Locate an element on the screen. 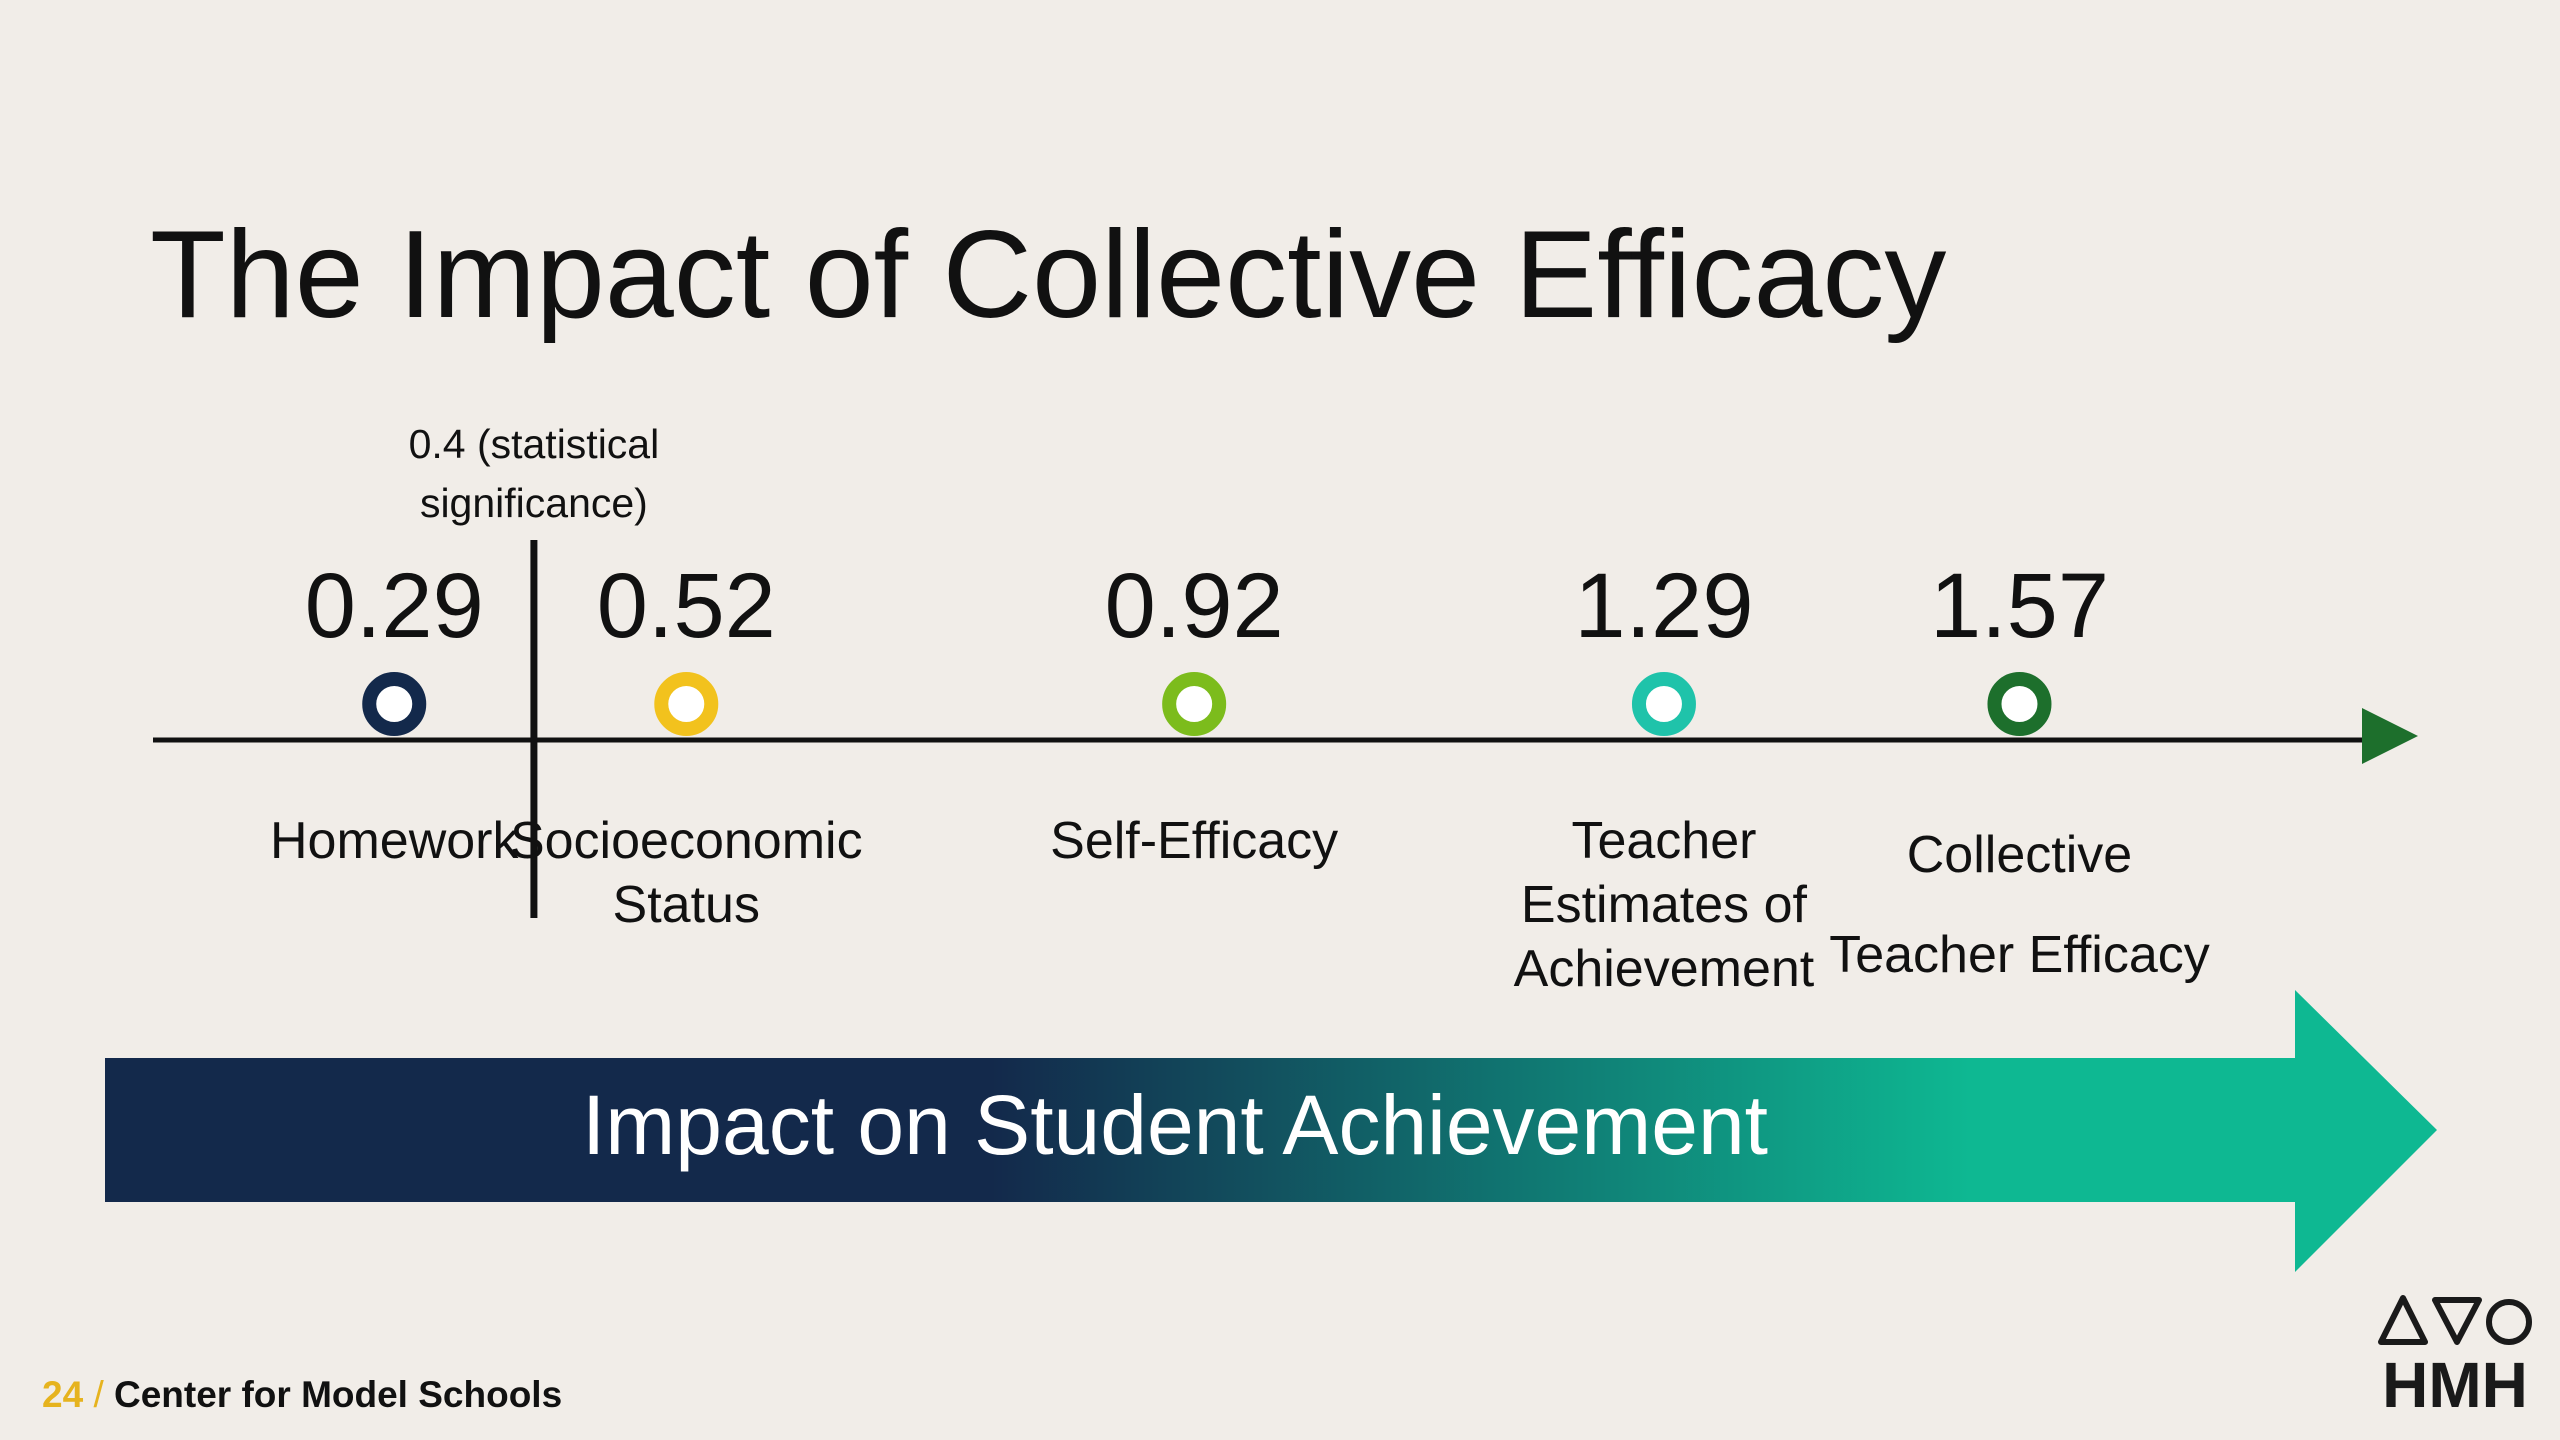 Image resolution: width=2560 pixels, height=1440 pixels. factor-label-self-efficacy: Self-Efficacy is located at coordinates (1194, 841).